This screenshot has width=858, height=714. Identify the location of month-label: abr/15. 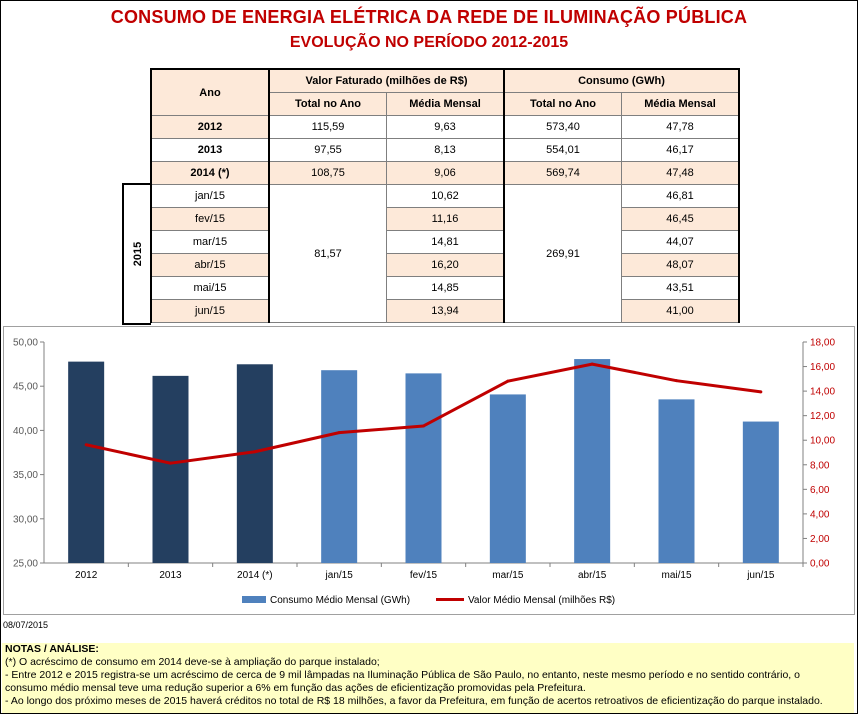
(210, 265).